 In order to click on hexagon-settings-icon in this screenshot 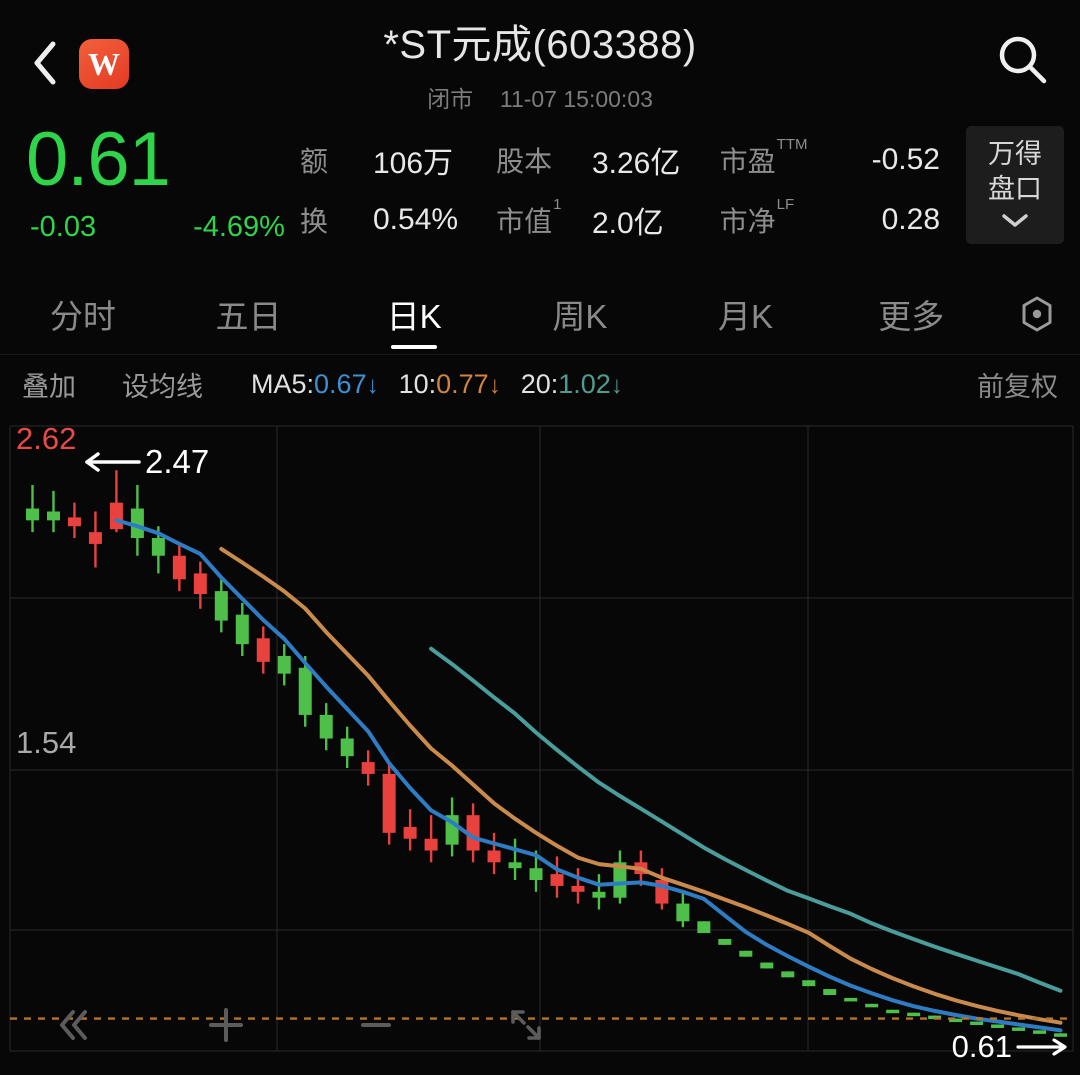, I will do `click(1037, 313)`.